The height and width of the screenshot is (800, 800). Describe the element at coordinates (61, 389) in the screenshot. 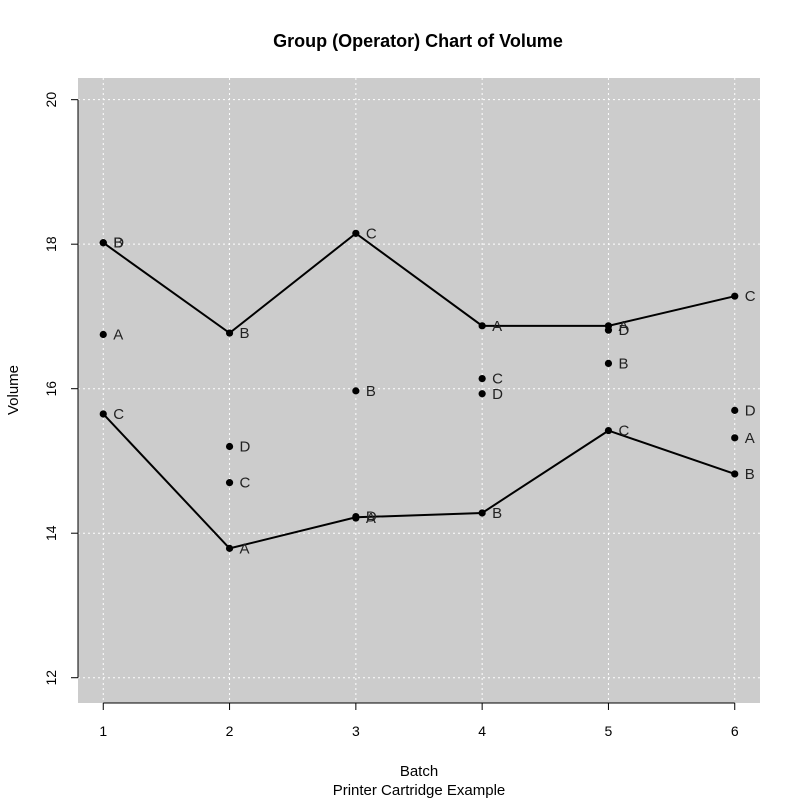

I see `y-axis: 12 14 16 18 20` at that location.